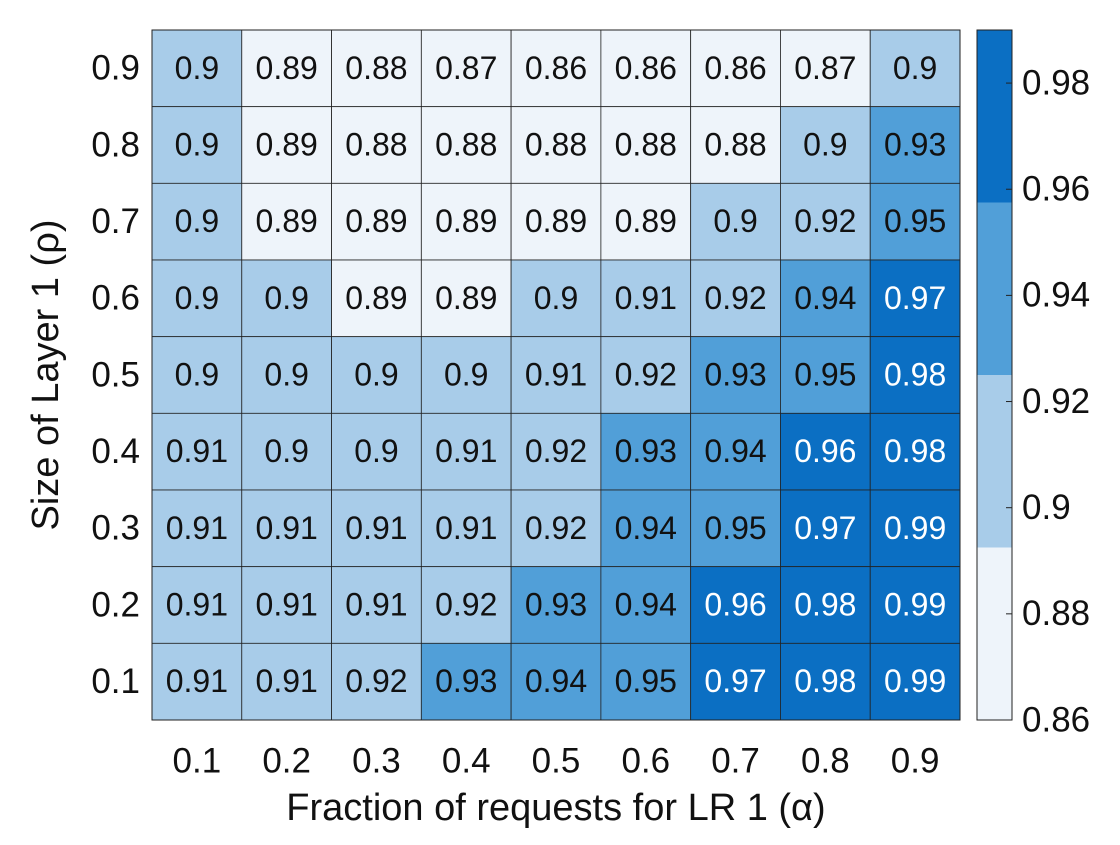 The height and width of the screenshot is (845, 1120). What do you see at coordinates (915, 760) in the screenshot?
I see `x-tick-label: 0.9` at bounding box center [915, 760].